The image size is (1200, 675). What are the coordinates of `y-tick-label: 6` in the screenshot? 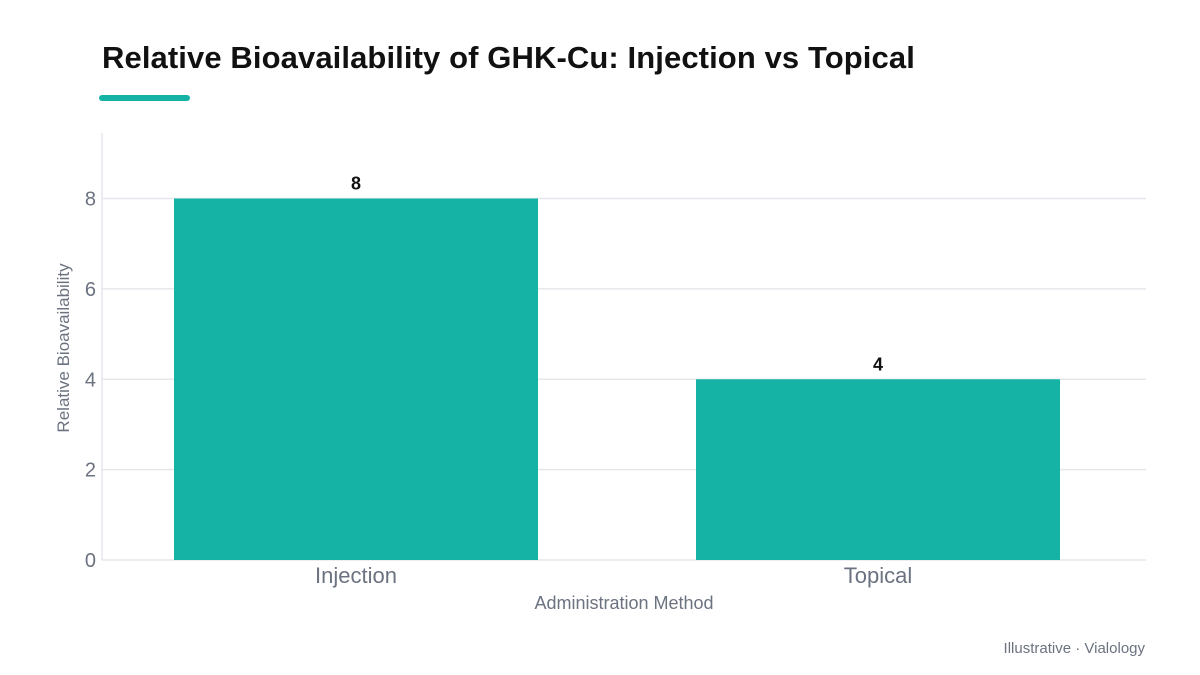 It's located at (90, 290).